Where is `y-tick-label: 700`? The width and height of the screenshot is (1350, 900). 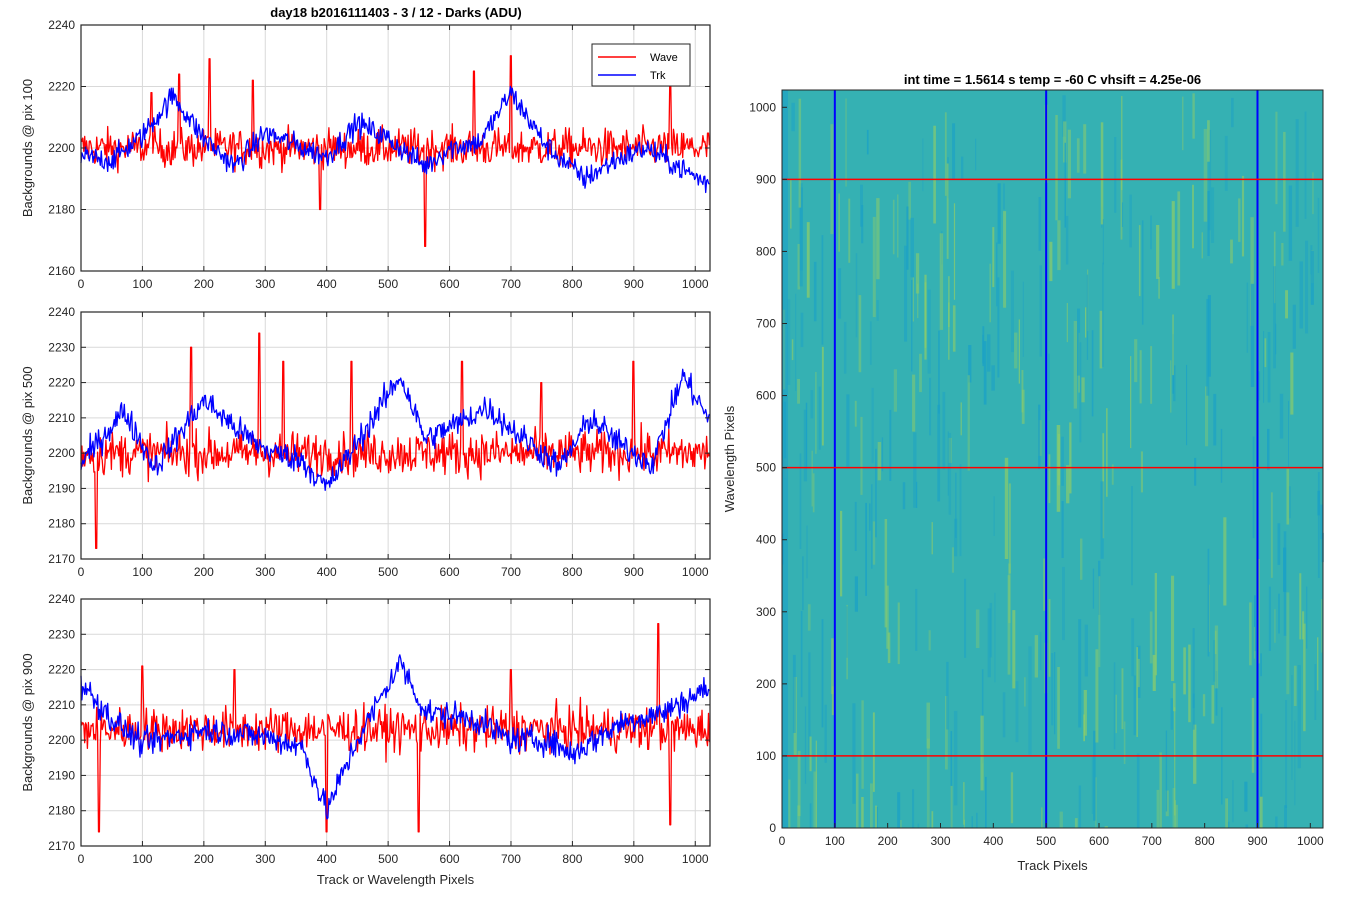 y-tick-label: 700 is located at coordinates (766, 324).